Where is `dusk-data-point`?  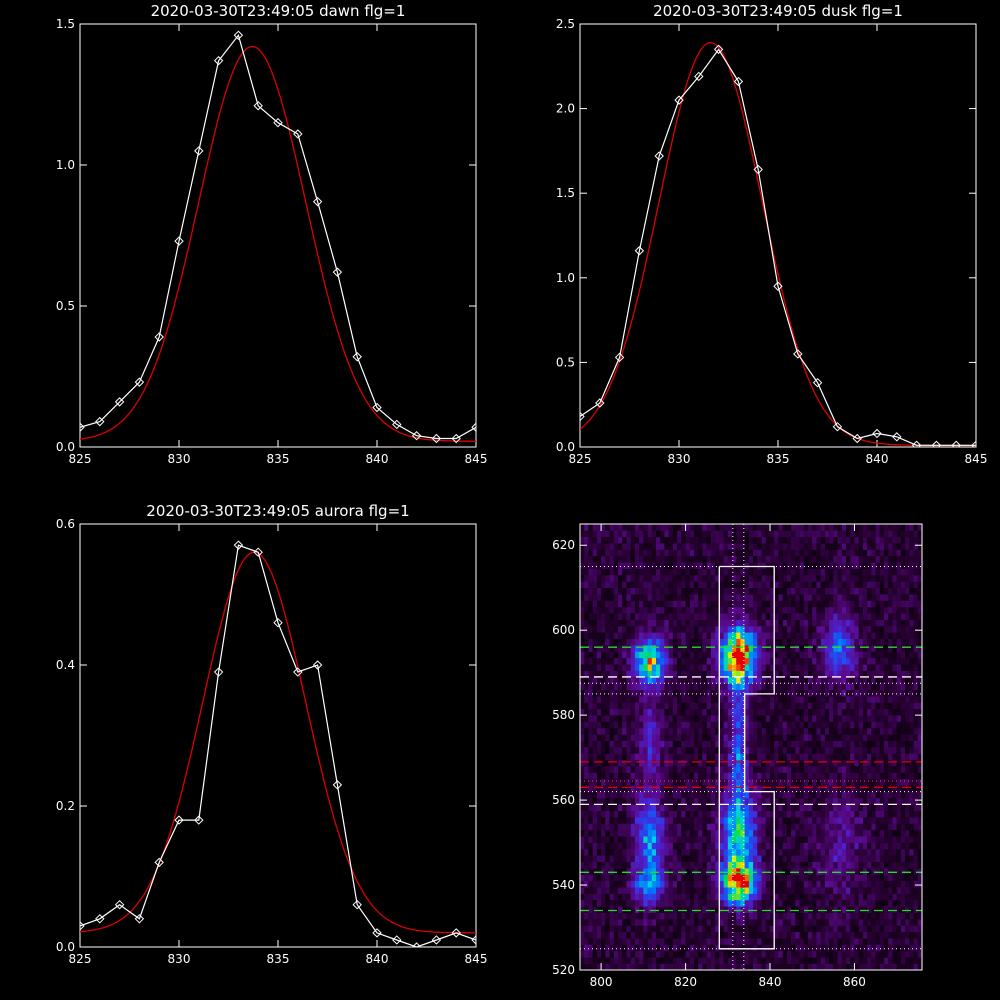
dusk-data-point is located at coordinates (956, 443).